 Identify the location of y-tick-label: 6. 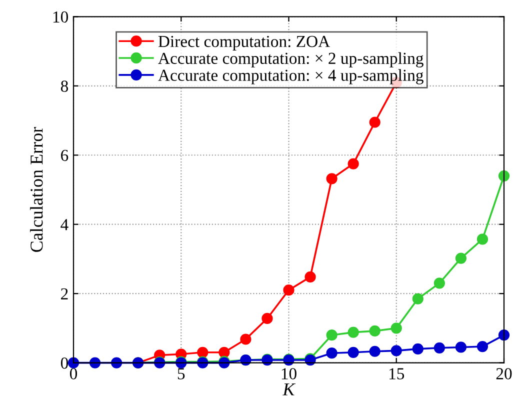
(64, 156).